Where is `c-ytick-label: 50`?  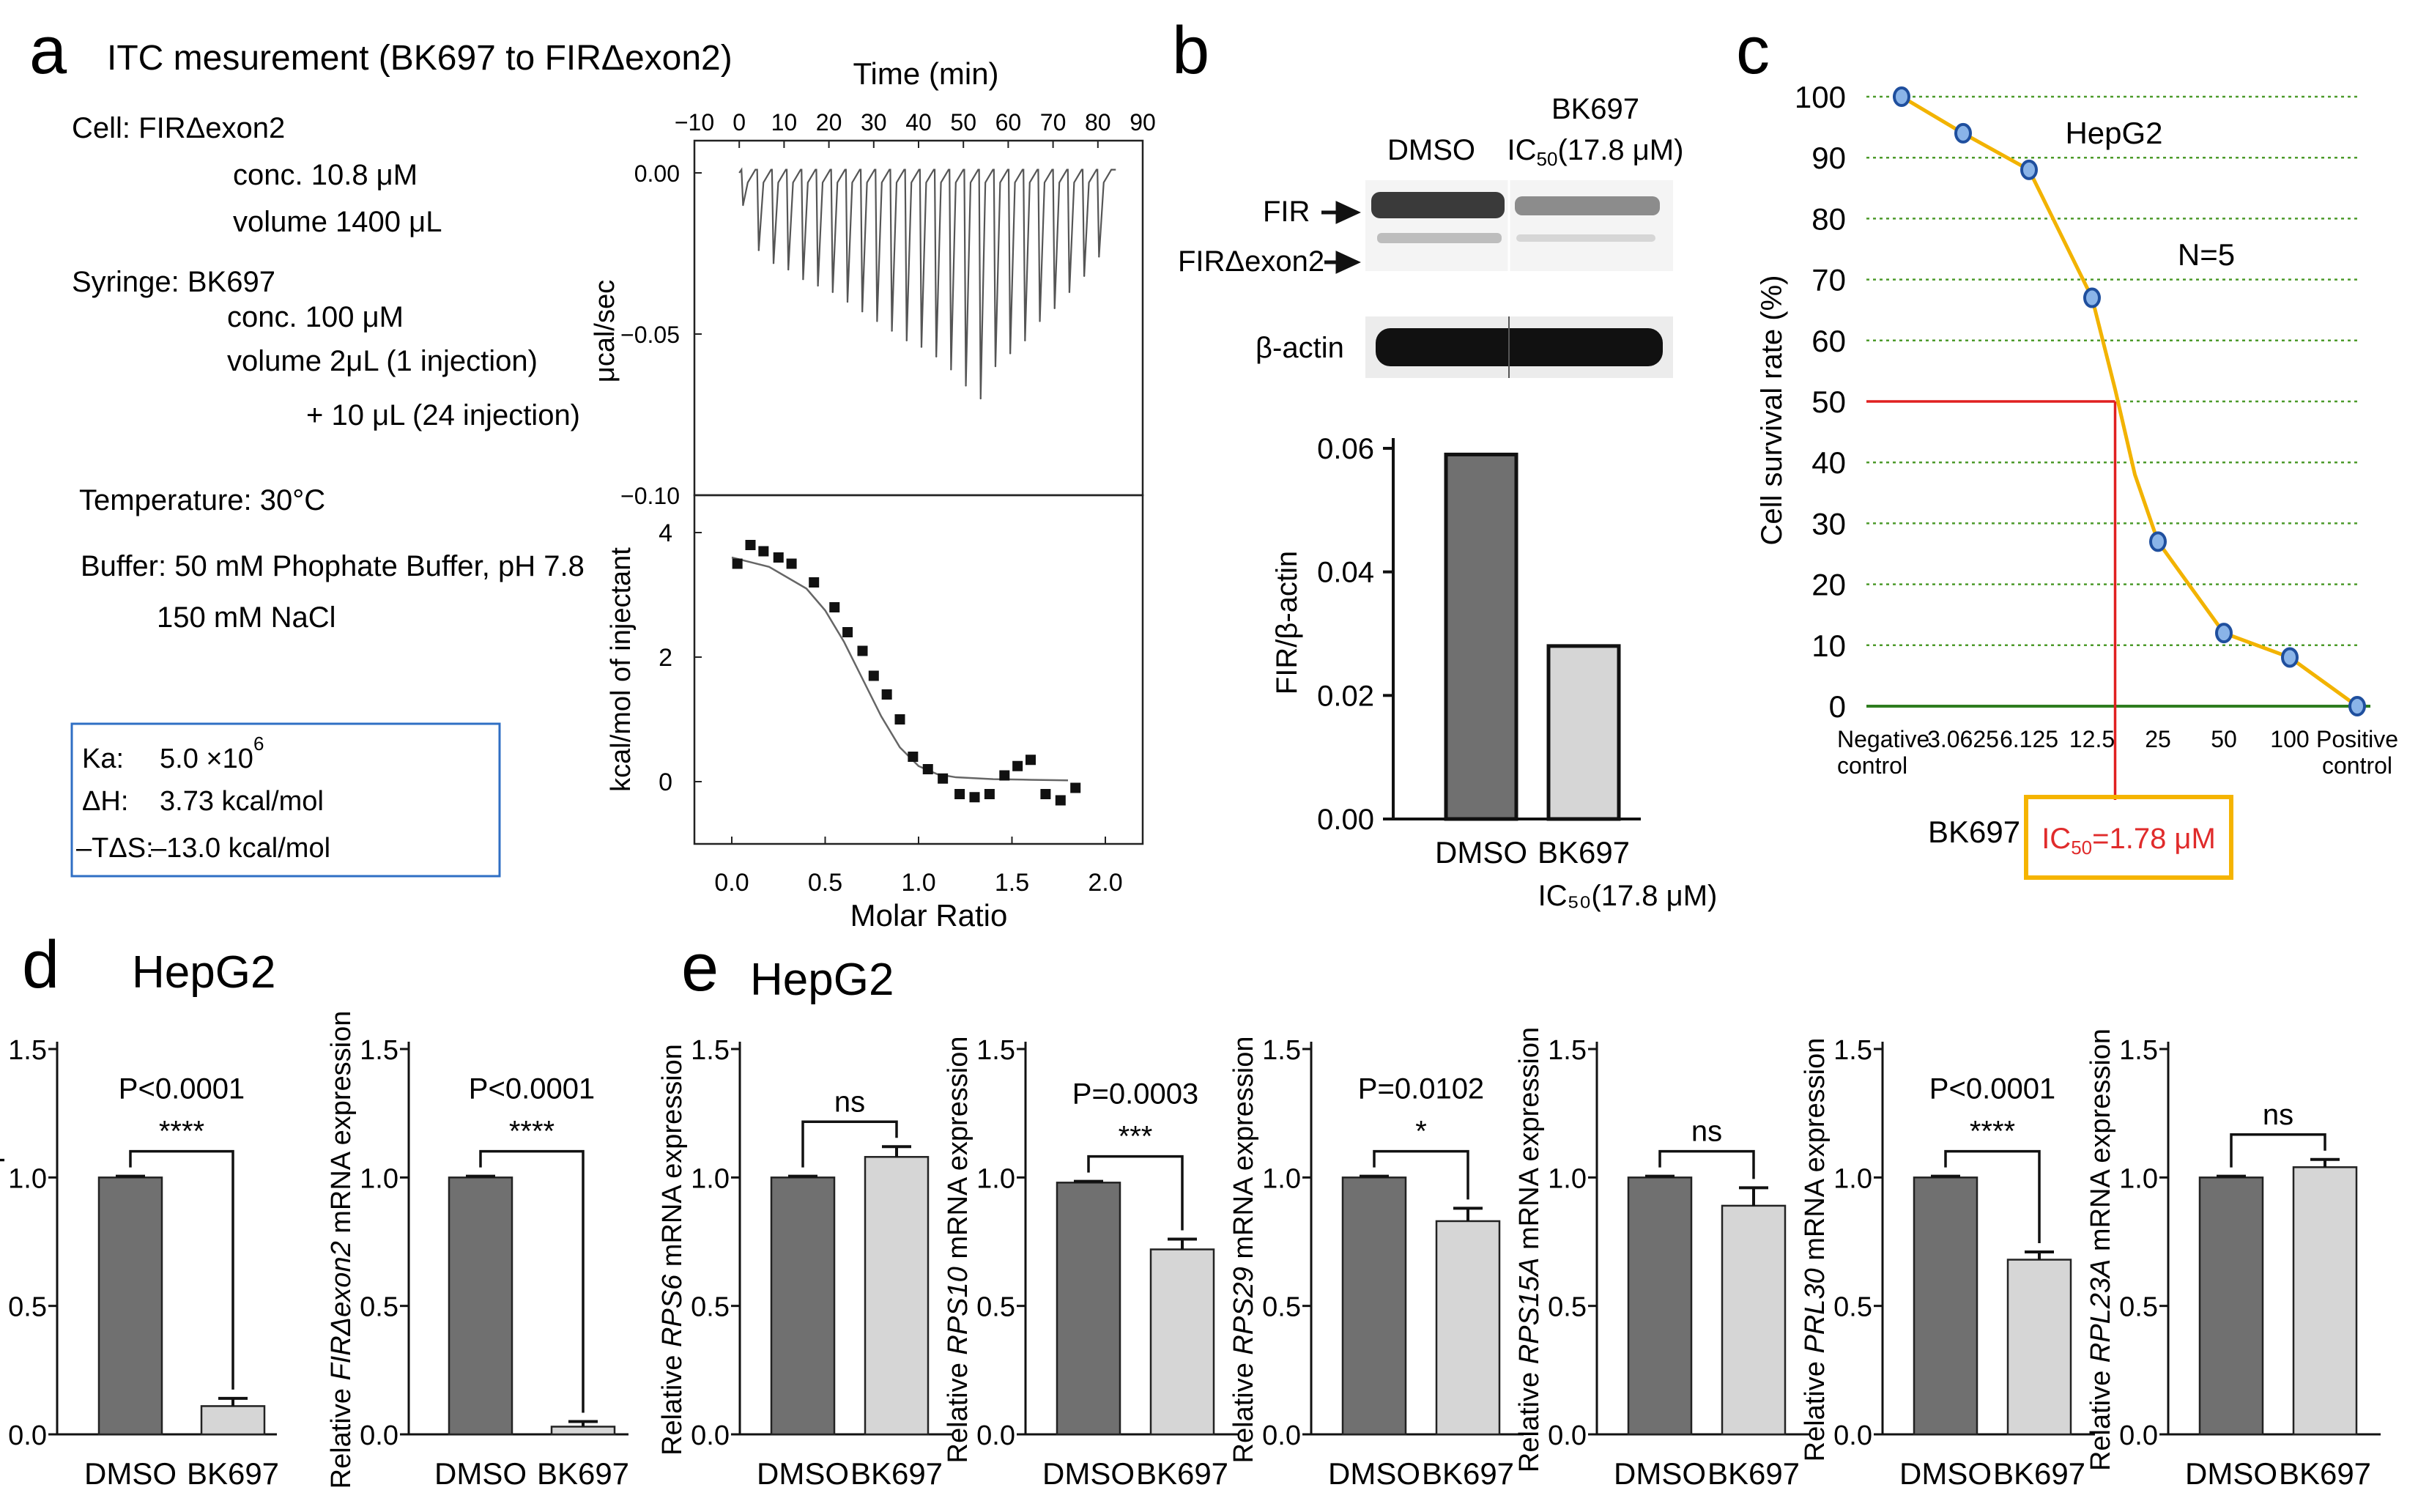
c-ytick-label: 50 is located at coordinates (1828, 402).